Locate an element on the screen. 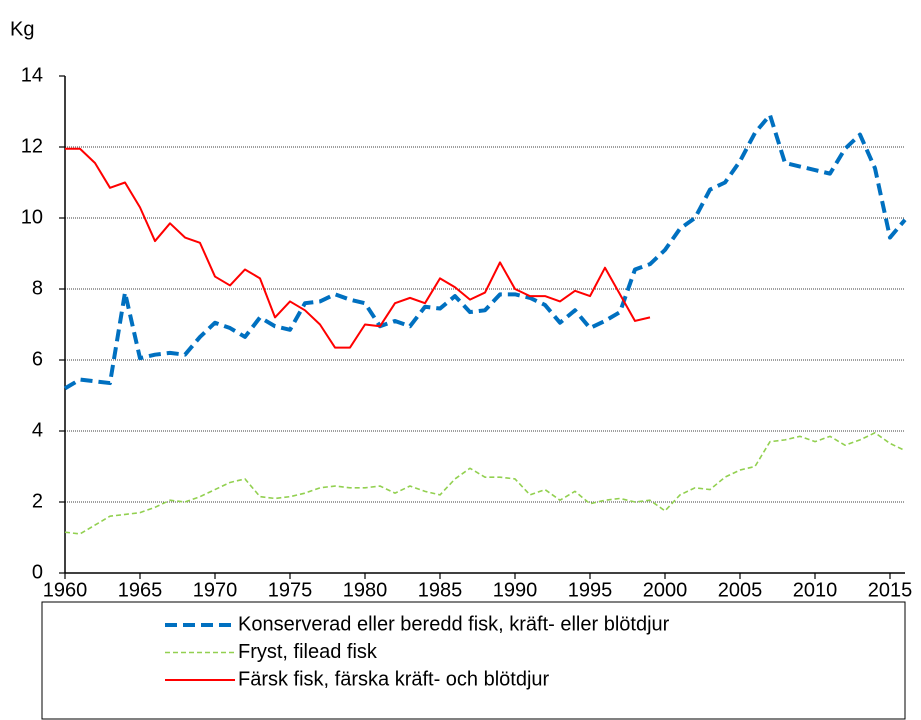 This screenshot has height=720, width=921. y-tick-label: 8 is located at coordinates (37, 288).